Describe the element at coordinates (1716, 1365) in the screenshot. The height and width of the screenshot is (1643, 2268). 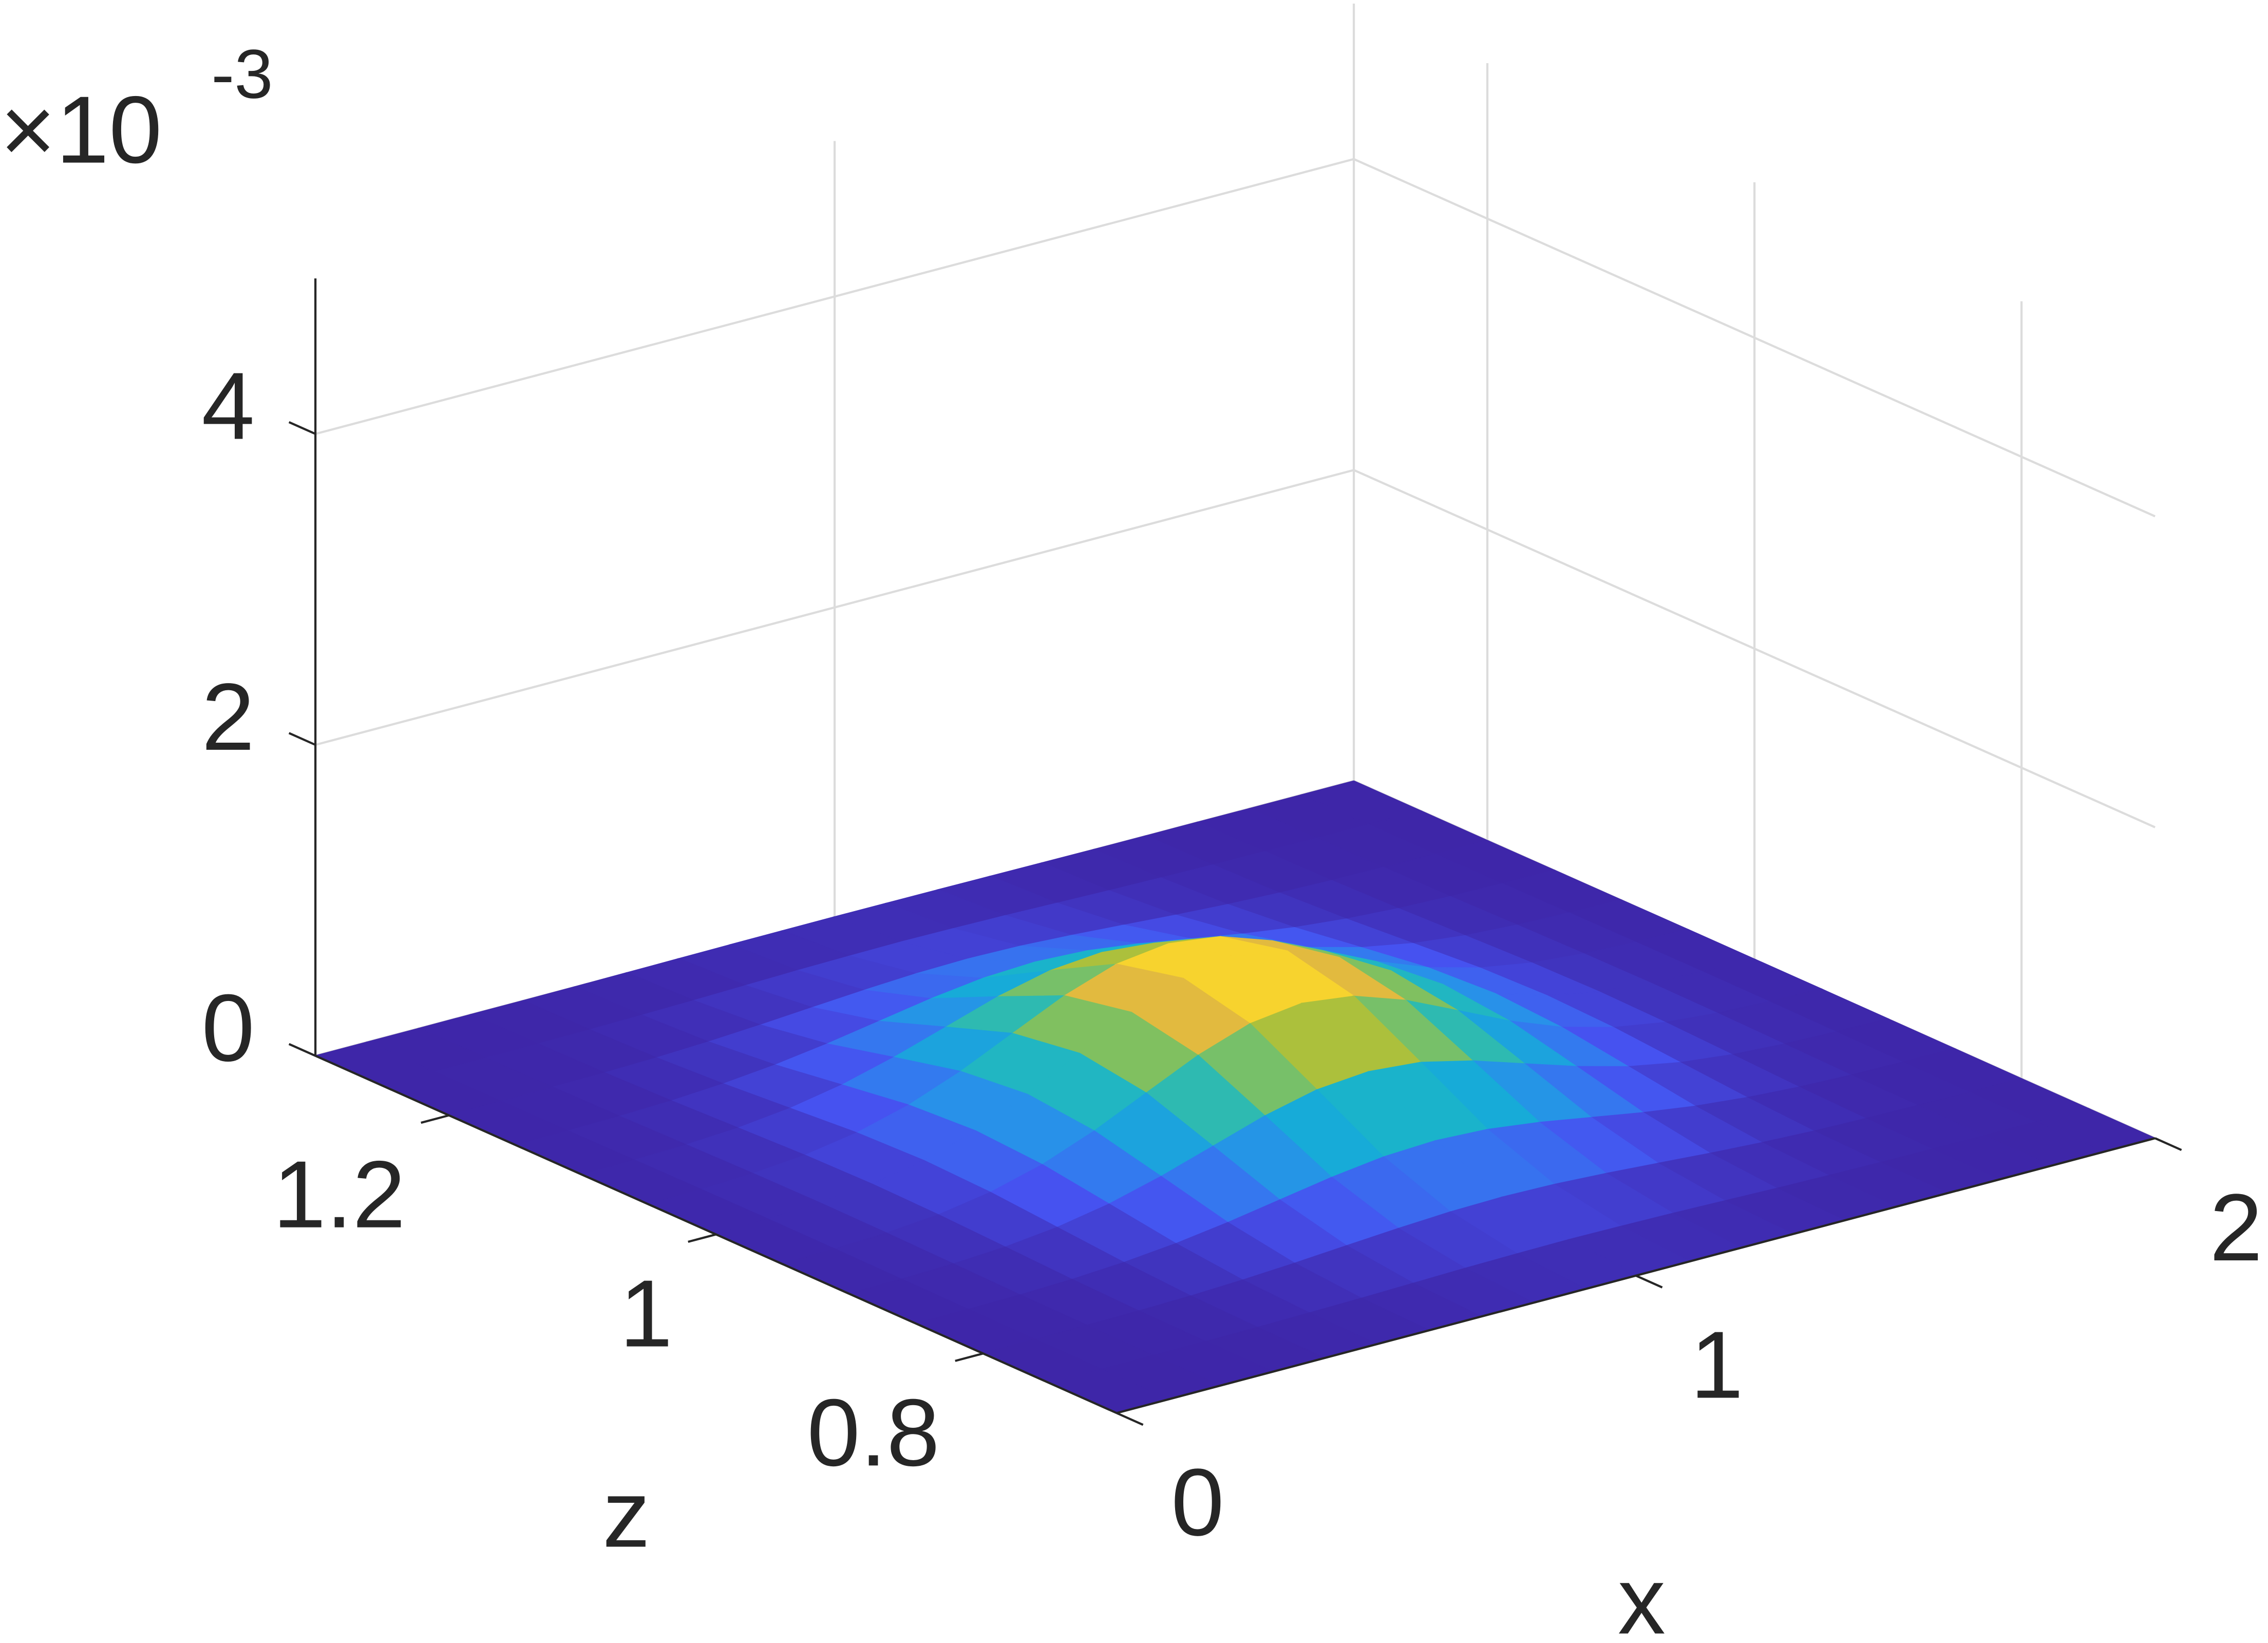
I see `x-tick-label: 1` at that location.